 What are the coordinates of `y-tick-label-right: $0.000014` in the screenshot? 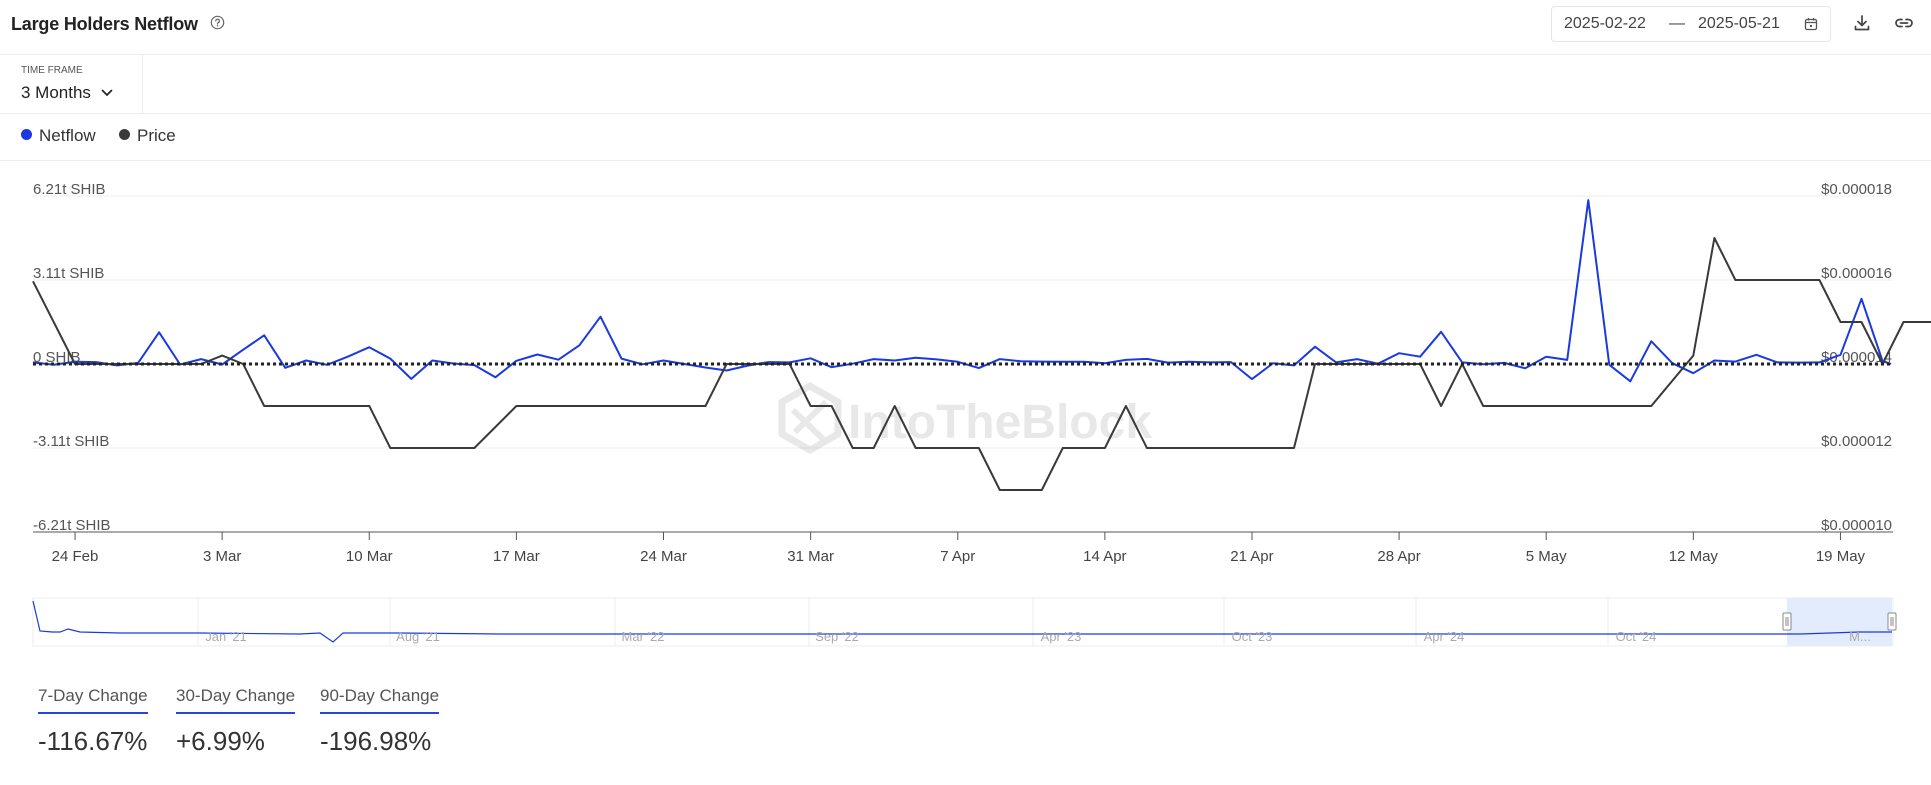 It's located at (1856, 357).